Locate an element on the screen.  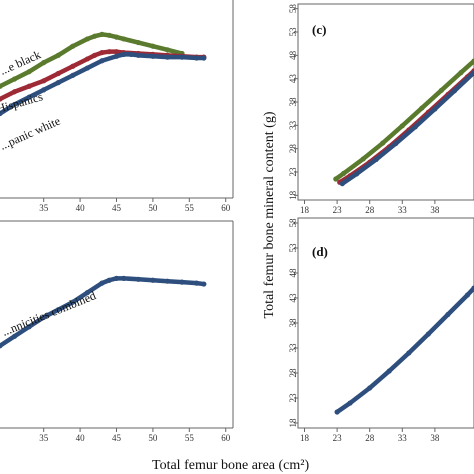
x-tick-label: 18 is located at coordinates (305, 210).